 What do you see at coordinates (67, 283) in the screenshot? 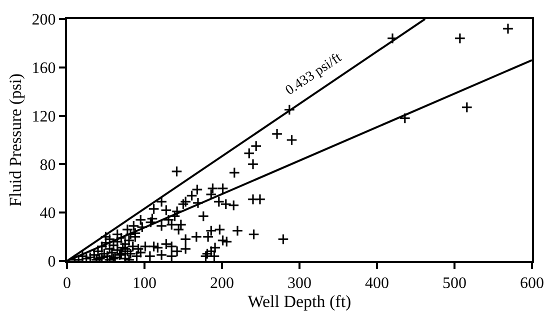
I see `x-tick-label: 0` at bounding box center [67, 283].